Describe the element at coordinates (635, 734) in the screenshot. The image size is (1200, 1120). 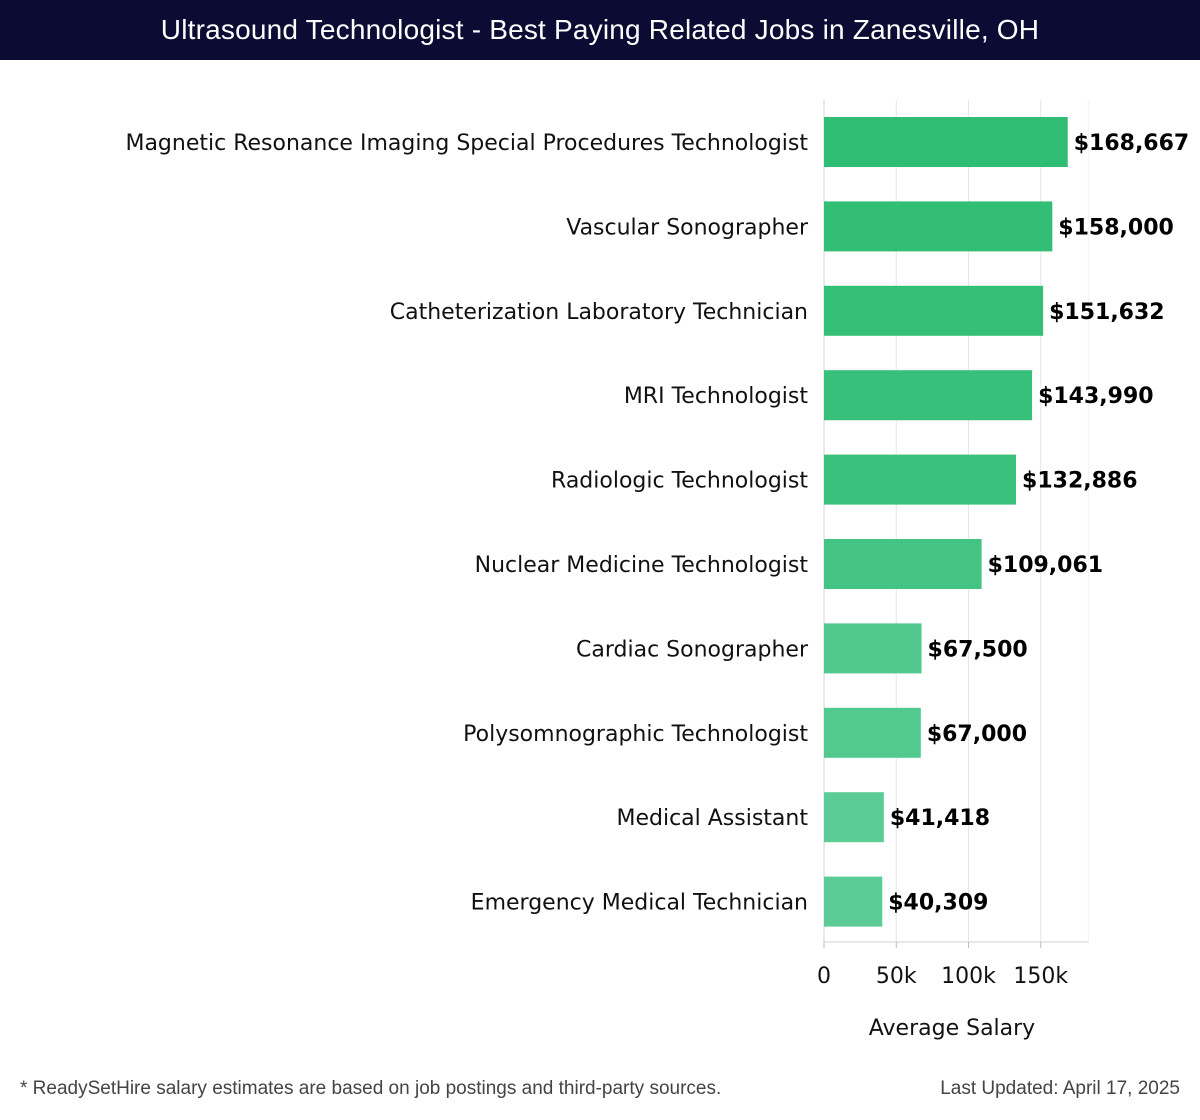
I see `category-label: Polysomnographic Technologist` at that location.